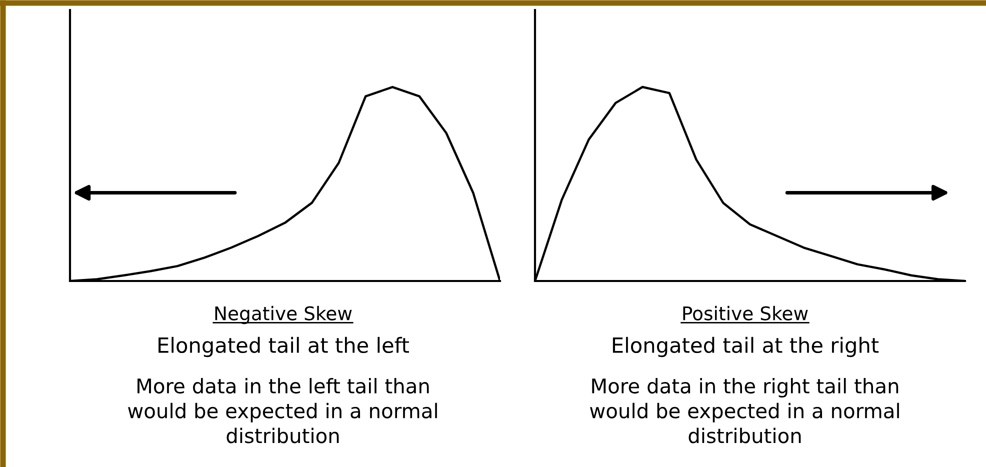 The image size is (986, 467). What do you see at coordinates (744, 411) in the screenshot?
I see `text: More data in the right tail than would be expected in a normal distribution` at bounding box center [744, 411].